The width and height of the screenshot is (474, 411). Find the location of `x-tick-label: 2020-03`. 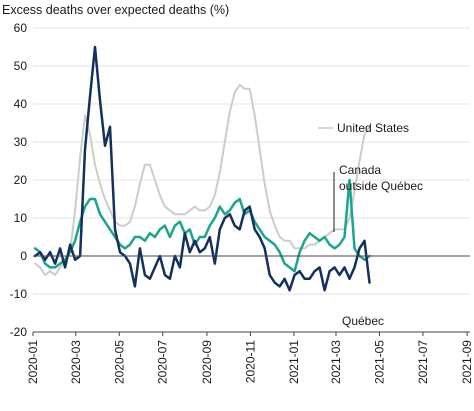

x-tick-label: 2020-03 is located at coordinates (76, 362).